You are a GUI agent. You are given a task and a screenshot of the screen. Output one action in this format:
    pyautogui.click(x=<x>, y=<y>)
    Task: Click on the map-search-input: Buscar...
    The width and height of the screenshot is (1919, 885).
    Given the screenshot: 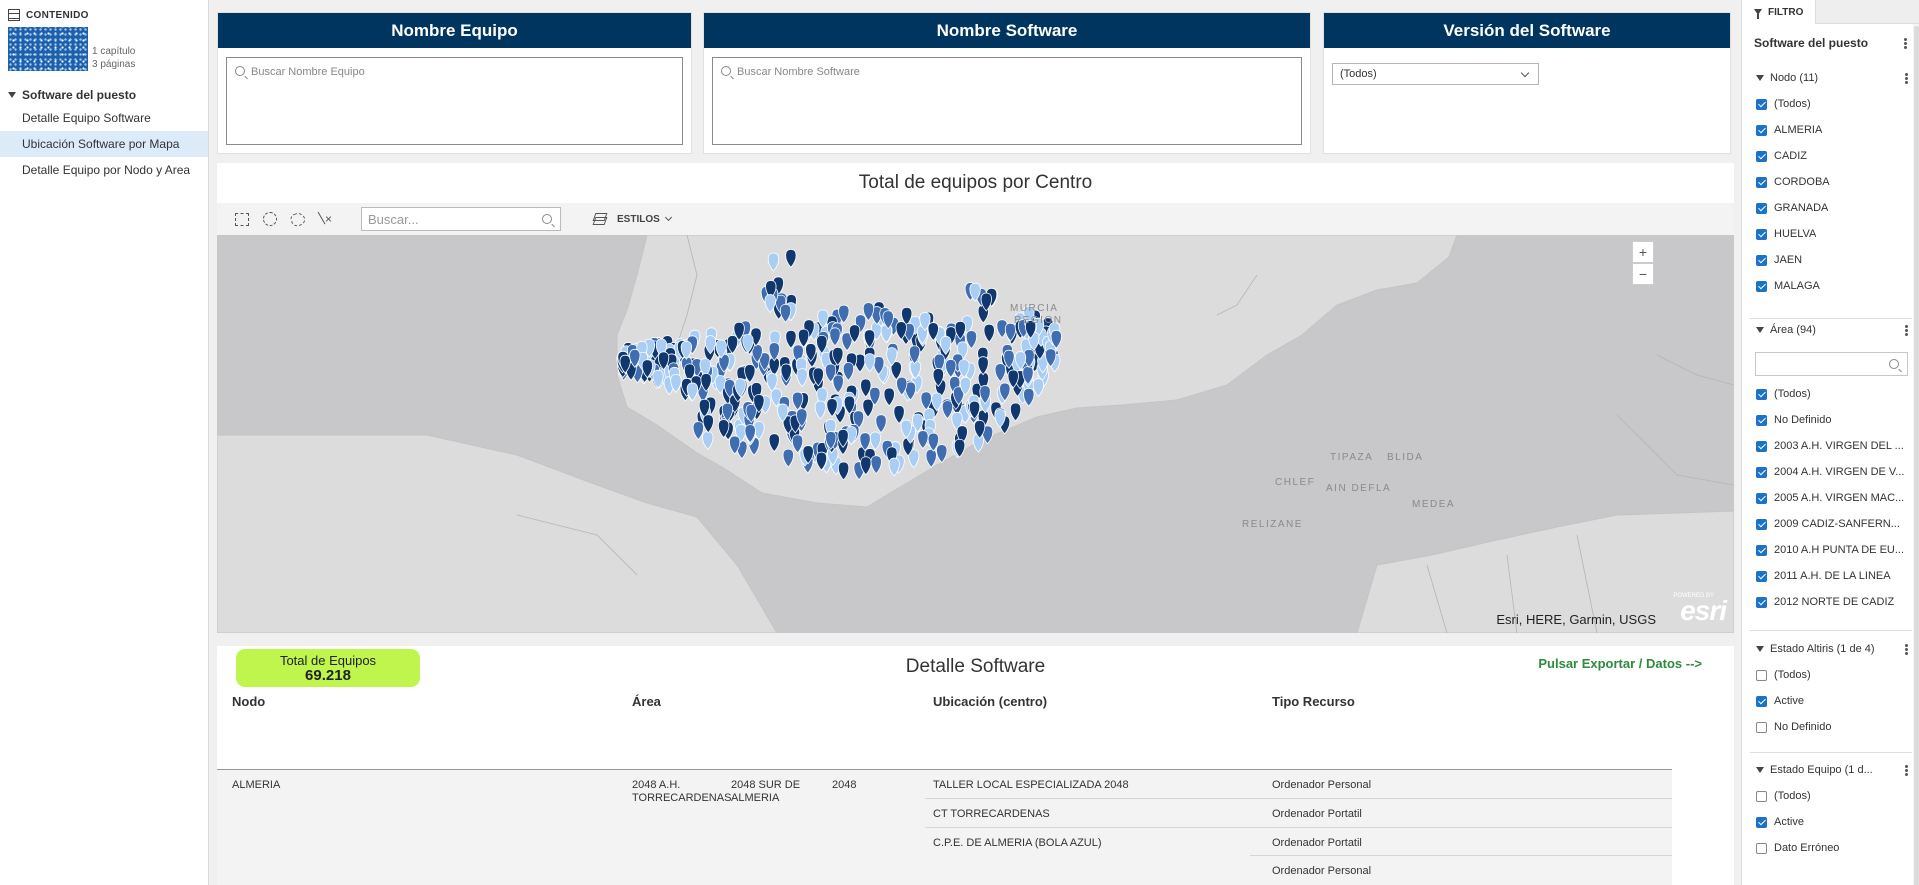 What is the action you would take?
    pyautogui.click(x=461, y=219)
    